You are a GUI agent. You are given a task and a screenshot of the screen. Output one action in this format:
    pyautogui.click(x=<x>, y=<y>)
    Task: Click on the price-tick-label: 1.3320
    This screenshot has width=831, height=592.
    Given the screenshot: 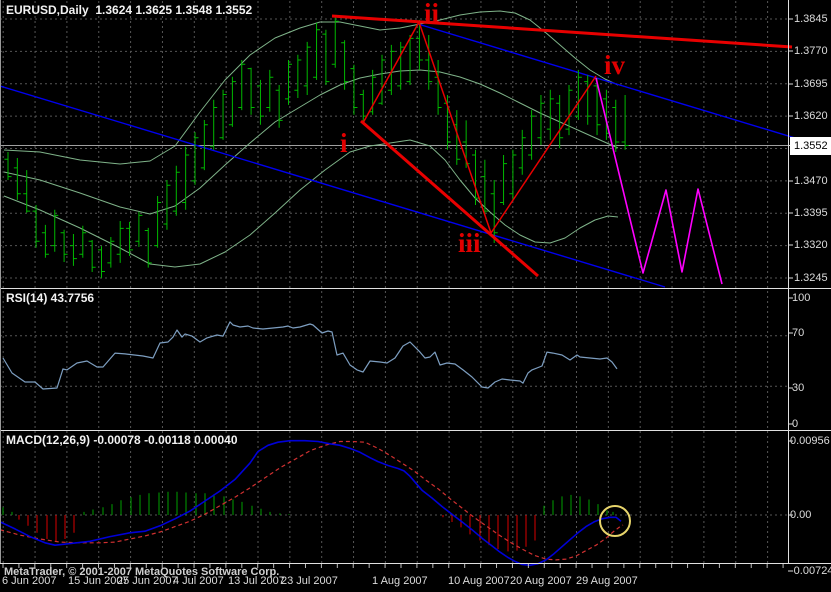 What is the action you would take?
    pyautogui.click(x=811, y=245)
    